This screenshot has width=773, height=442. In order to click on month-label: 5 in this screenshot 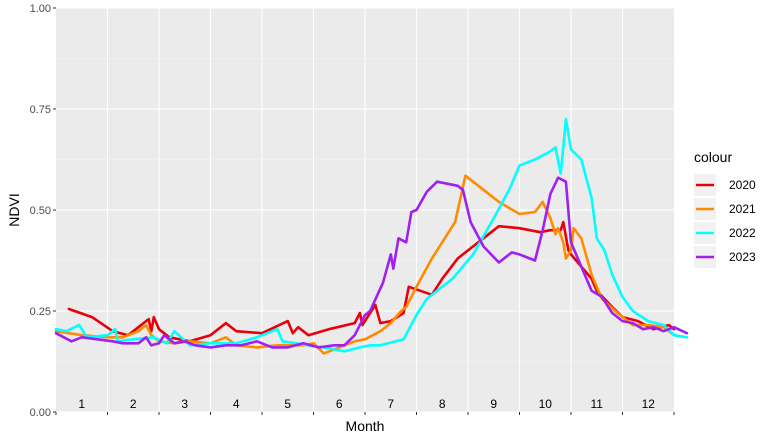, I will do `click(287, 404)`.